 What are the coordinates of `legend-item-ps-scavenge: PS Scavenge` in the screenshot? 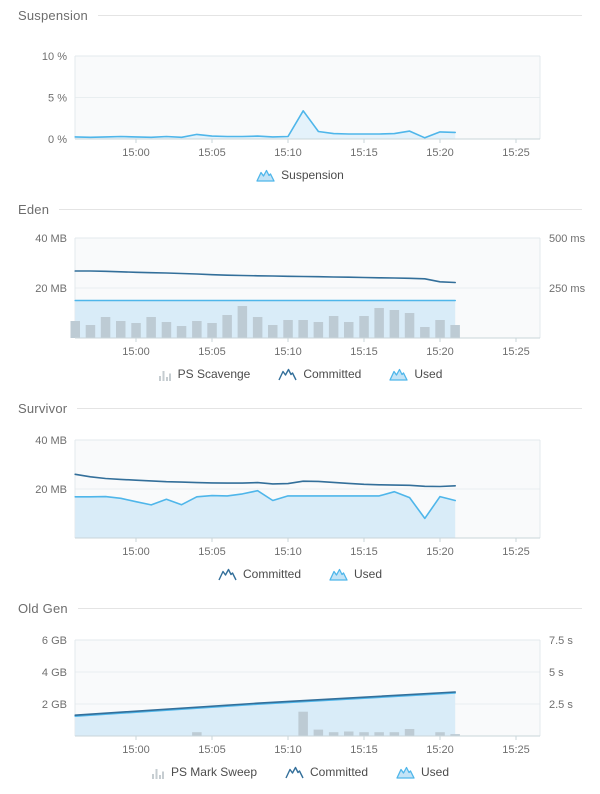 It's located at (204, 374).